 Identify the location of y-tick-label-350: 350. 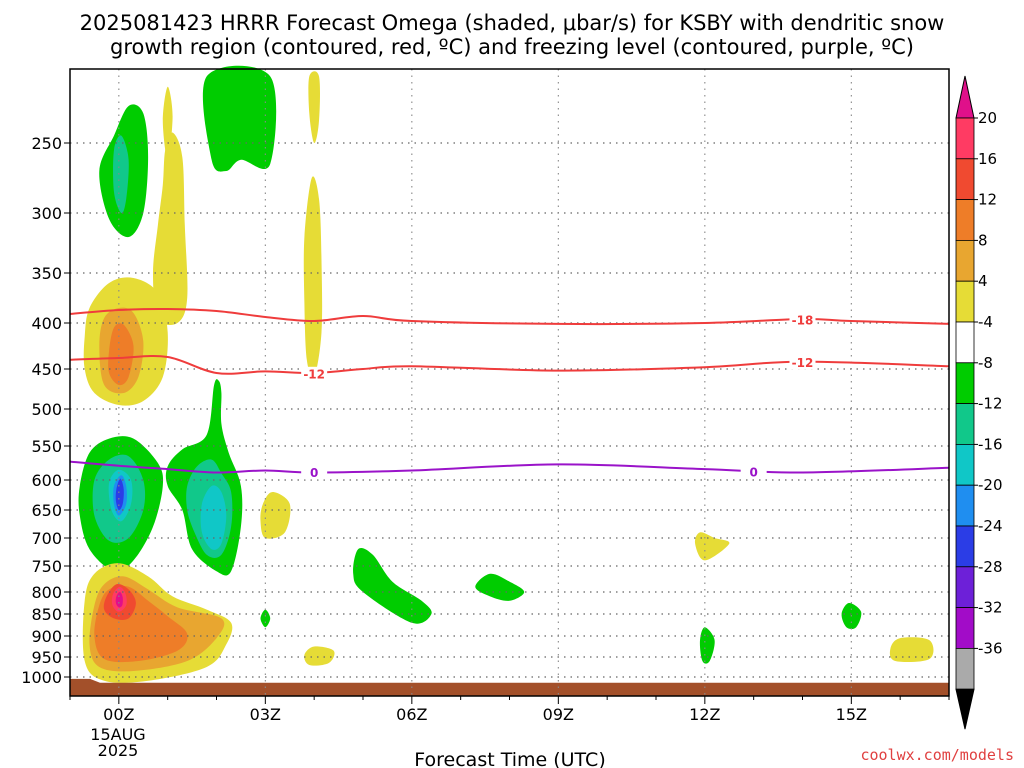
(46, 273).